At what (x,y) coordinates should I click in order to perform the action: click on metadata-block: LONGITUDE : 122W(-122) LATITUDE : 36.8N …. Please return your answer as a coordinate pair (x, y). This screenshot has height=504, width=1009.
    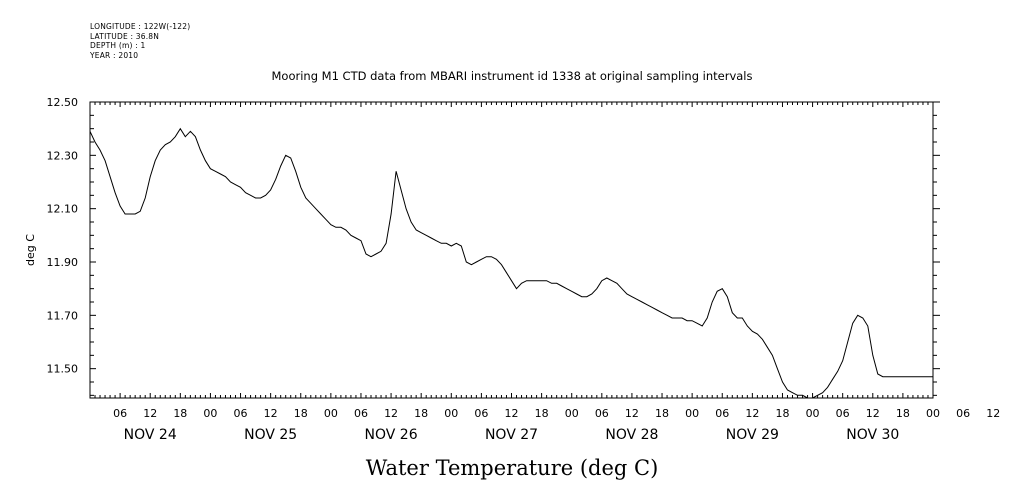
    Looking at the image, I should click on (140, 41).